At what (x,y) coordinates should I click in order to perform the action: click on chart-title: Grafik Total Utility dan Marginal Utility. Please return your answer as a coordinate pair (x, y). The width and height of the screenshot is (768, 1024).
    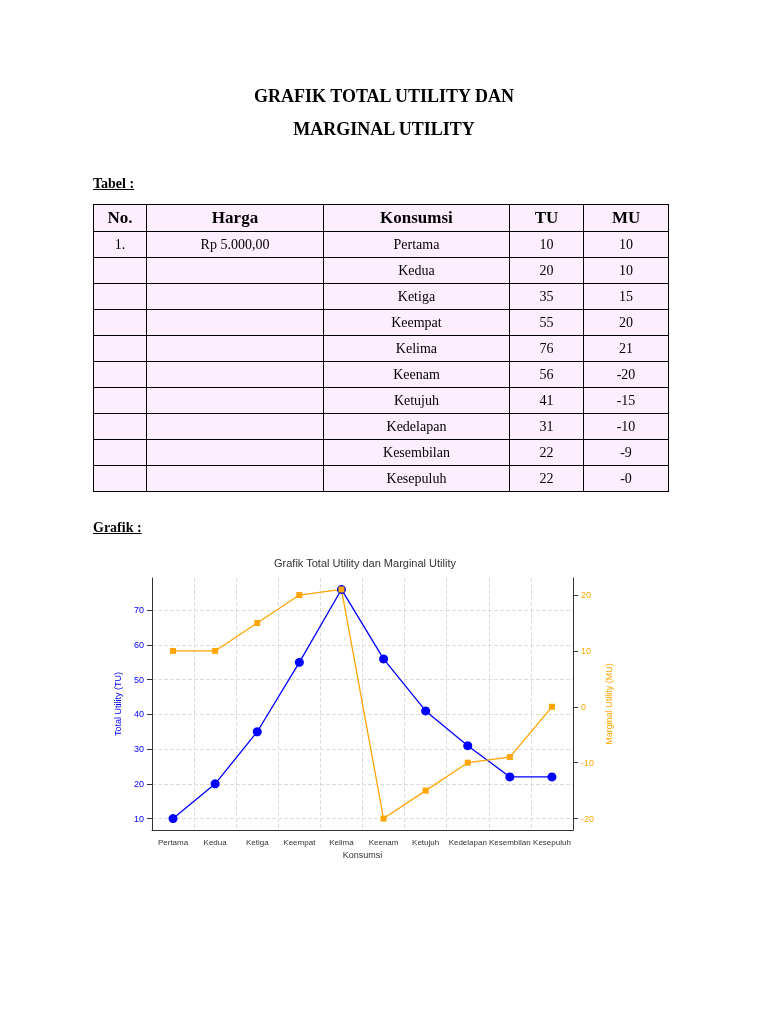
    Looking at the image, I should click on (365, 562).